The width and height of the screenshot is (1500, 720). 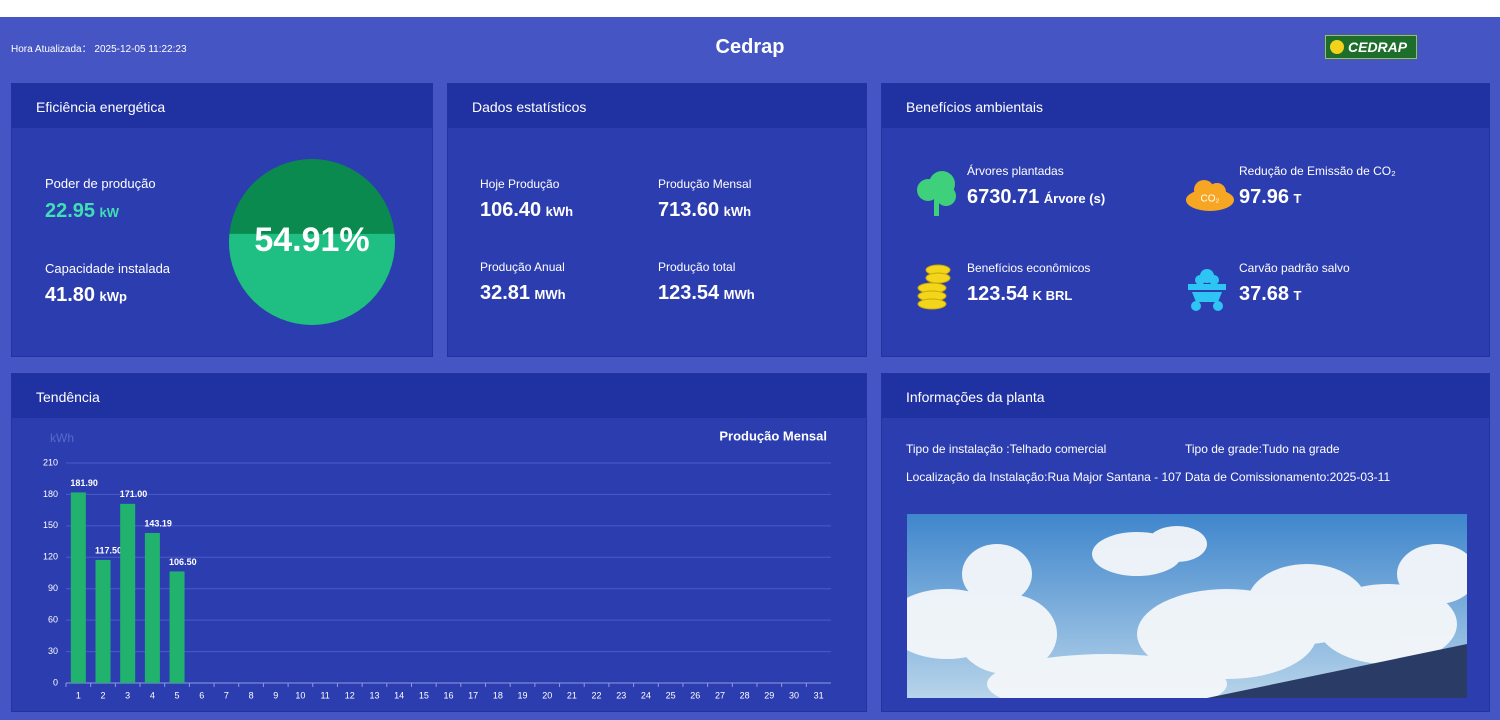 I want to click on gauge-label: 54.91%, so click(x=311, y=240).